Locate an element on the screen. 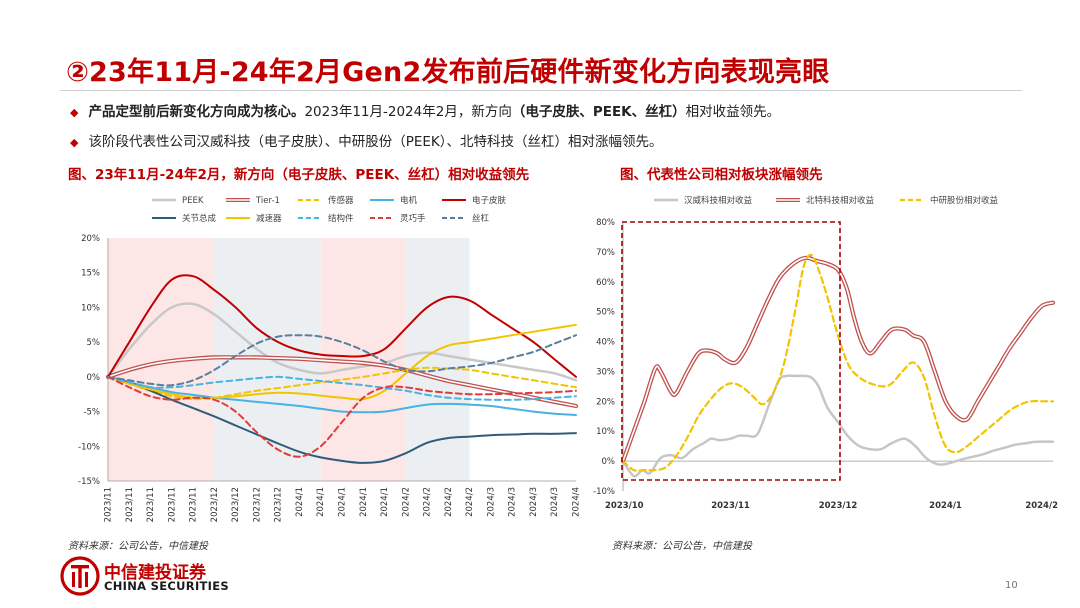 Image resolution: width=1080 pixels, height=608 pixels. left-chart-legend-label-0: PEEK is located at coordinates (193, 201).